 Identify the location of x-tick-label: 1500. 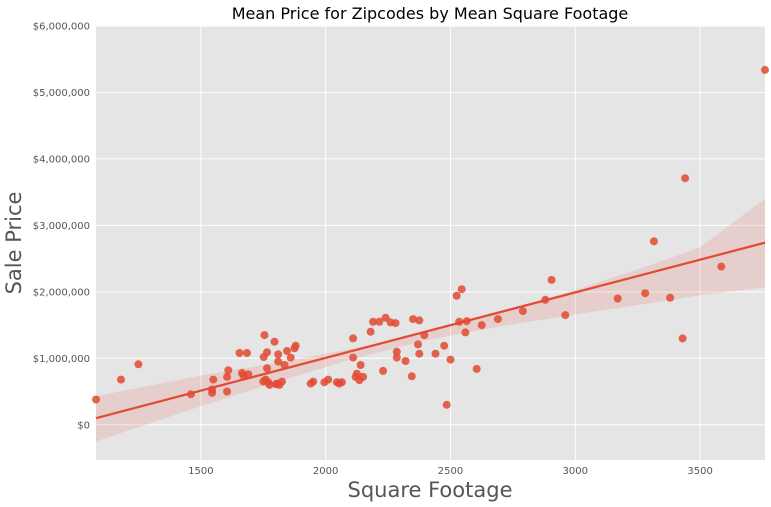
(200, 471).